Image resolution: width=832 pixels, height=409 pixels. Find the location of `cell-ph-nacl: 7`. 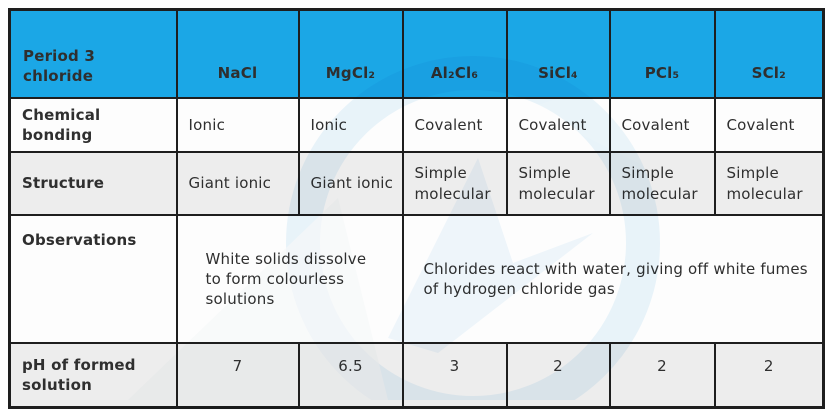

cell-ph-nacl: 7 is located at coordinates (237, 375).